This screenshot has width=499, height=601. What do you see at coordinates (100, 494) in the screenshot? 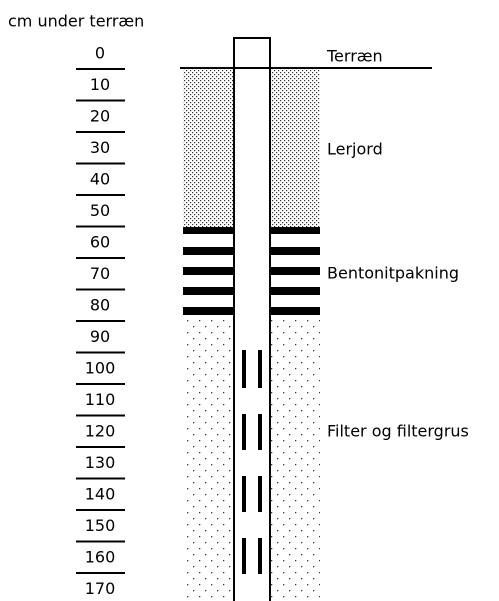
I see `depth-label: 140` at bounding box center [100, 494].